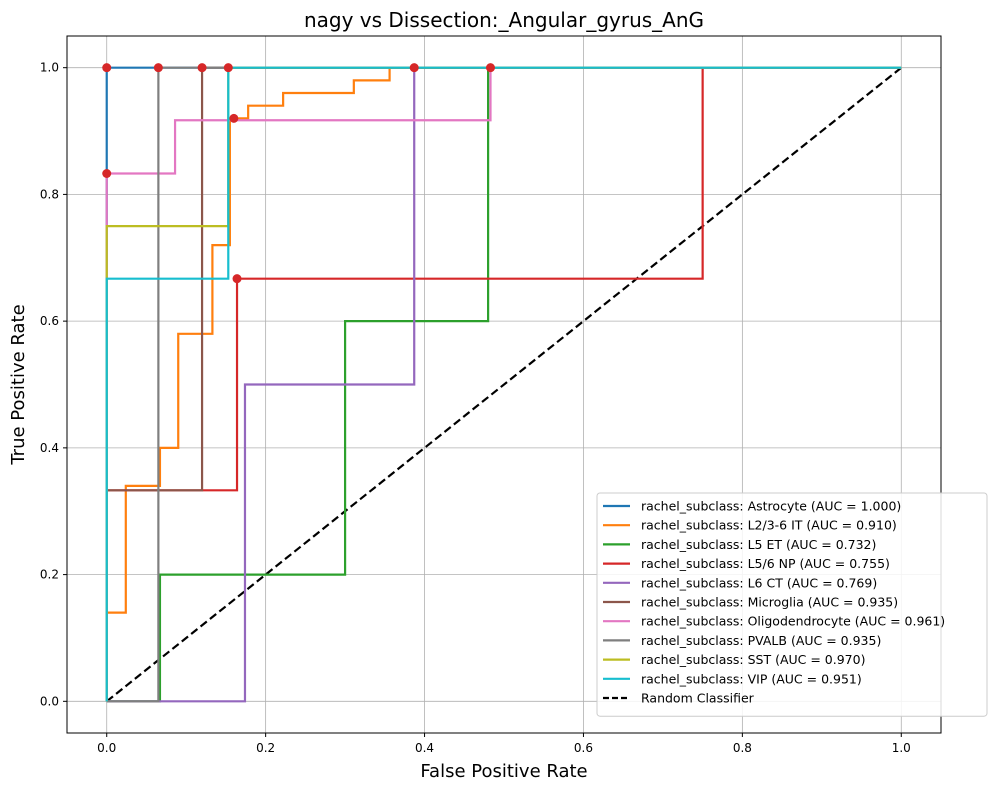 Image resolution: width=994 pixels, height=790 pixels. Describe the element at coordinates (771, 506) in the screenshot. I see `legend-entry-label: rachel_subclass: Astrocyte (AUC = 1.000)` at that location.